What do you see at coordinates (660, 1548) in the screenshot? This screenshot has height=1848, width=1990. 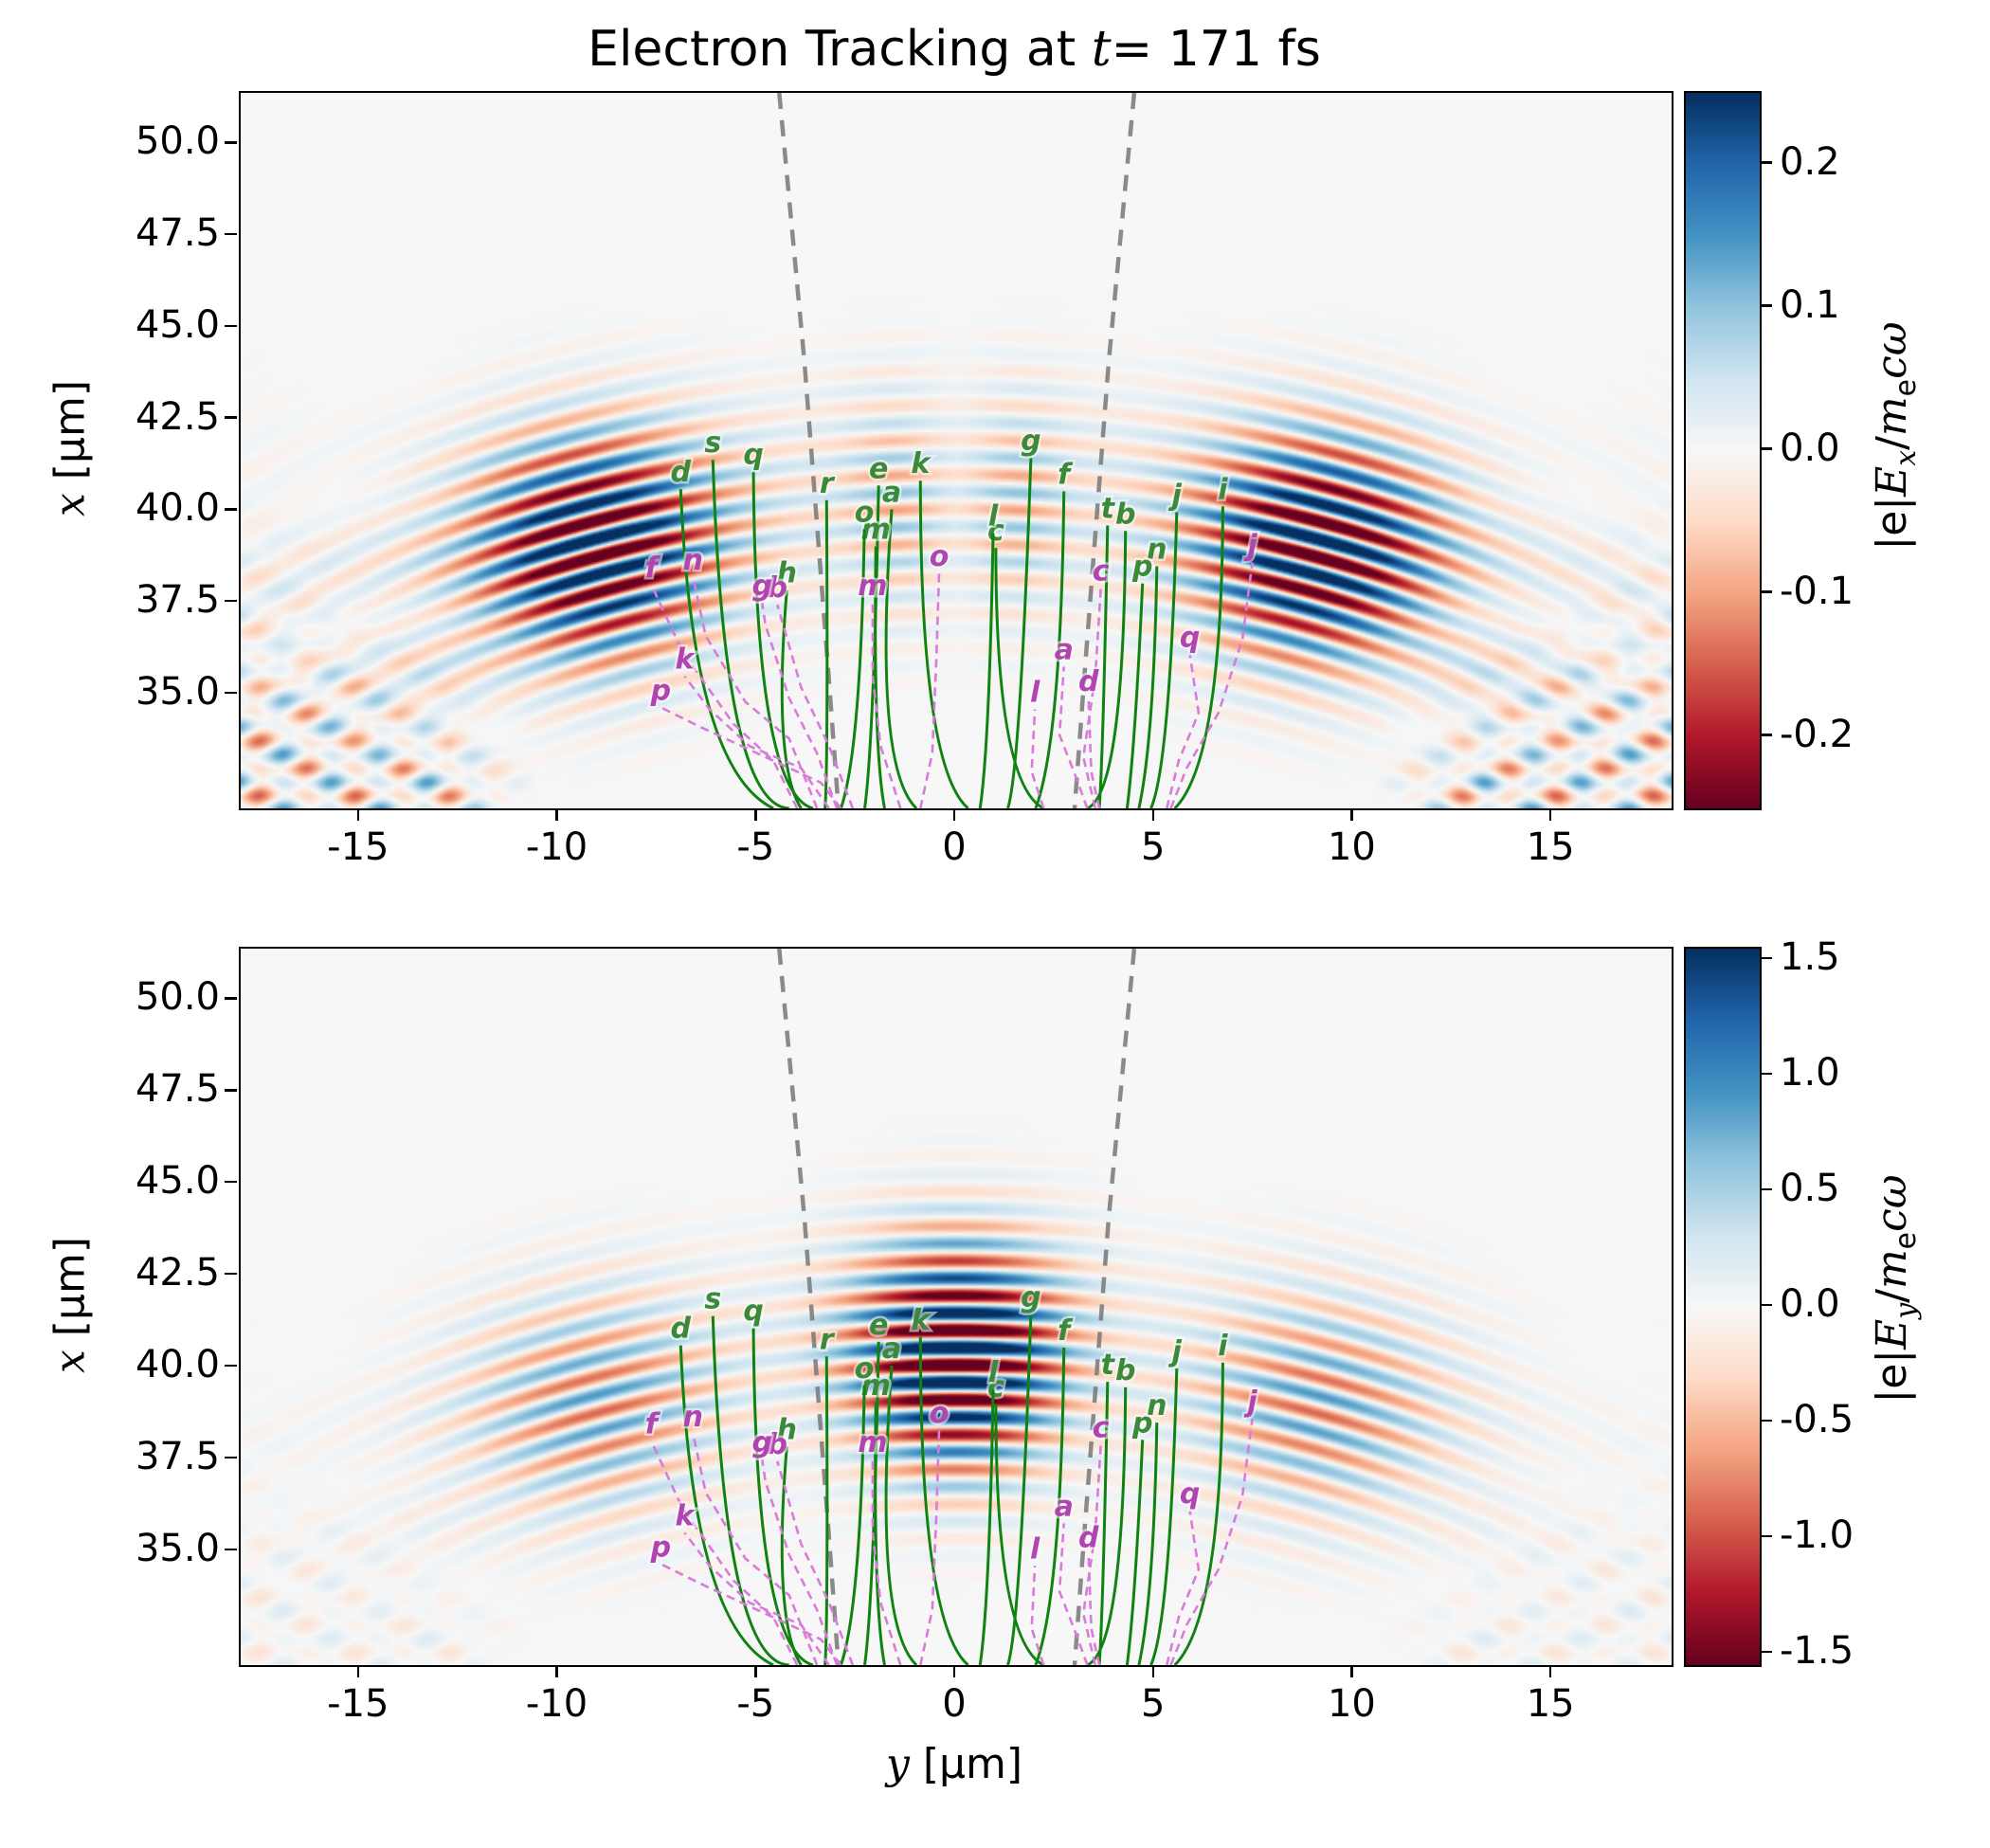 I see `track-label-magenta-p: p` at bounding box center [660, 1548].